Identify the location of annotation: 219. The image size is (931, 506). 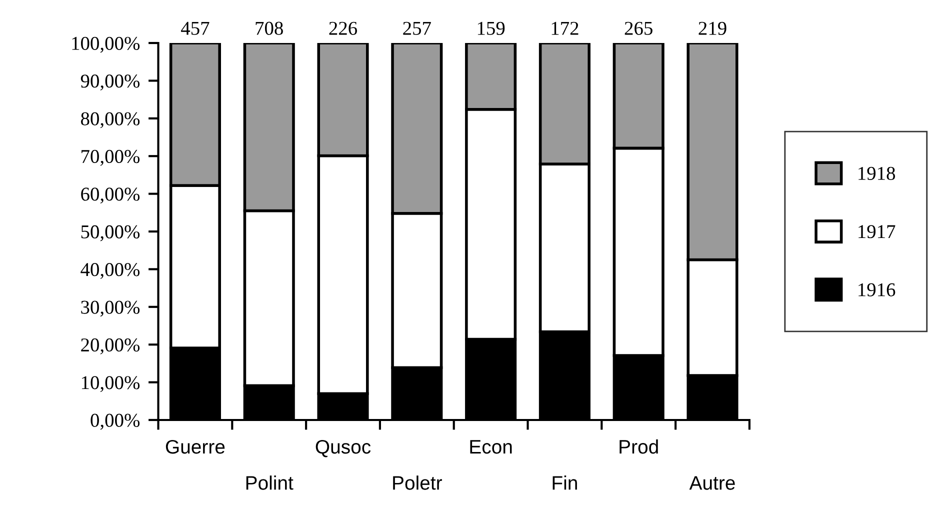
(712, 28).